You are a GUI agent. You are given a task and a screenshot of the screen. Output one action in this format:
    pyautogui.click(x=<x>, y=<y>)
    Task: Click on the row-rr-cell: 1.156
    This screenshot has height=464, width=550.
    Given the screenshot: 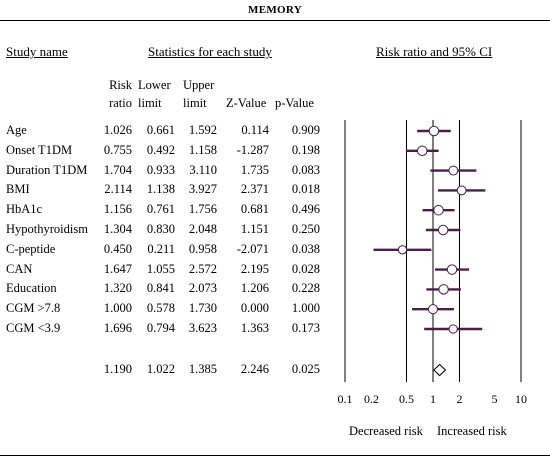 What is the action you would take?
    pyautogui.click(x=117, y=209)
    